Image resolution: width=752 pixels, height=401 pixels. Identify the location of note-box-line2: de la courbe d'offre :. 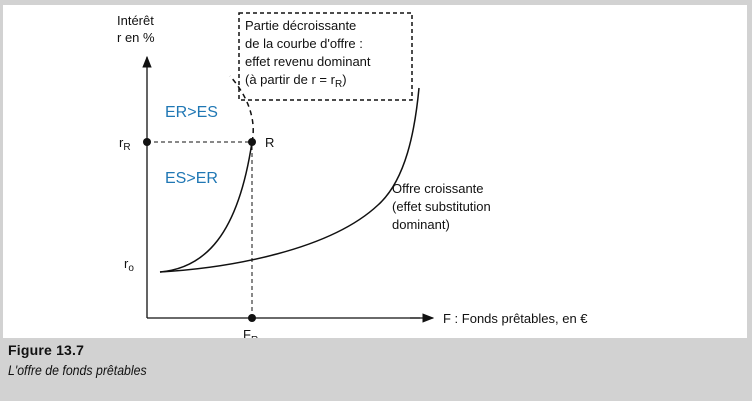
(304, 43).